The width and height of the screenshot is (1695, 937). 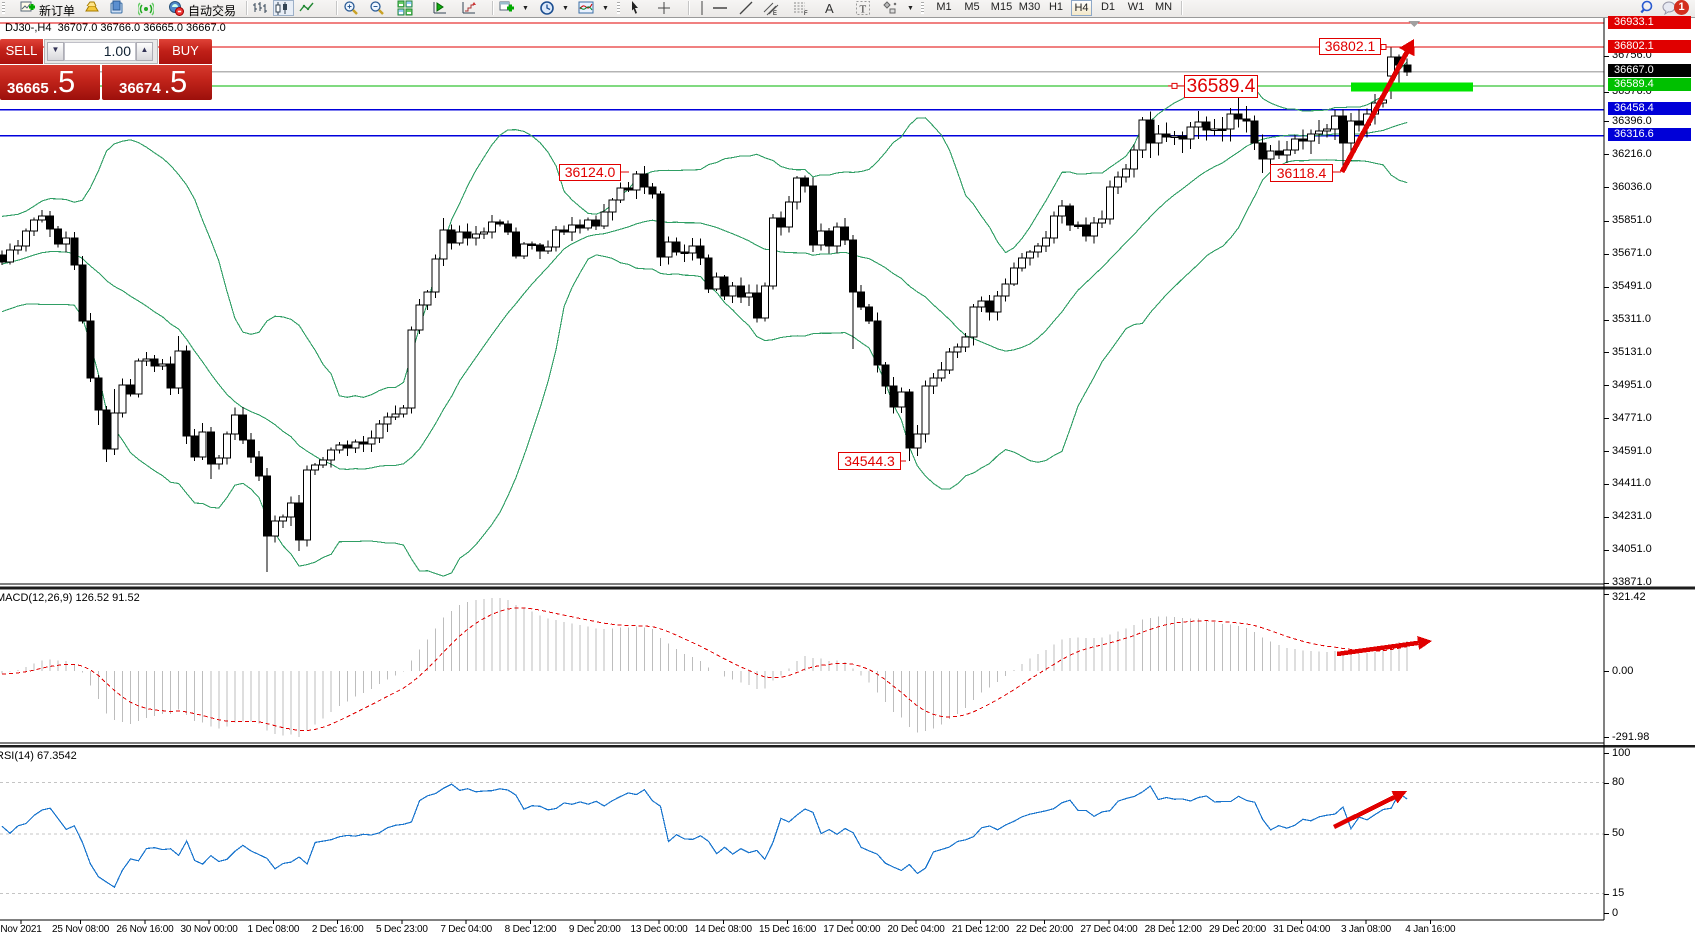 I want to click on svg-text: F, so click(x=806, y=13).